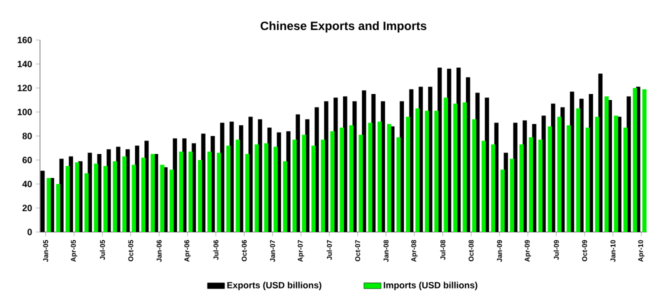 The height and width of the screenshot is (301, 655). Describe the element at coordinates (274, 286) in the screenshot. I see `legend-label: Exports (USD billions)` at that location.